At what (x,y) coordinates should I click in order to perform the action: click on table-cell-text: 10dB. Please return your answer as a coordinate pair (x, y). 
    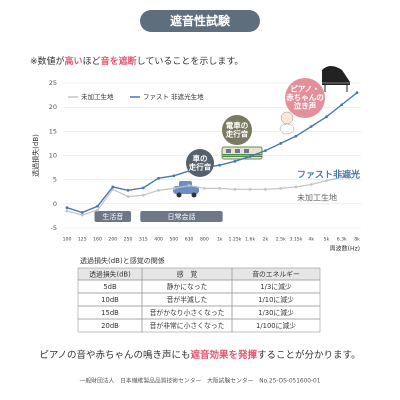
    Looking at the image, I should click on (110, 300).